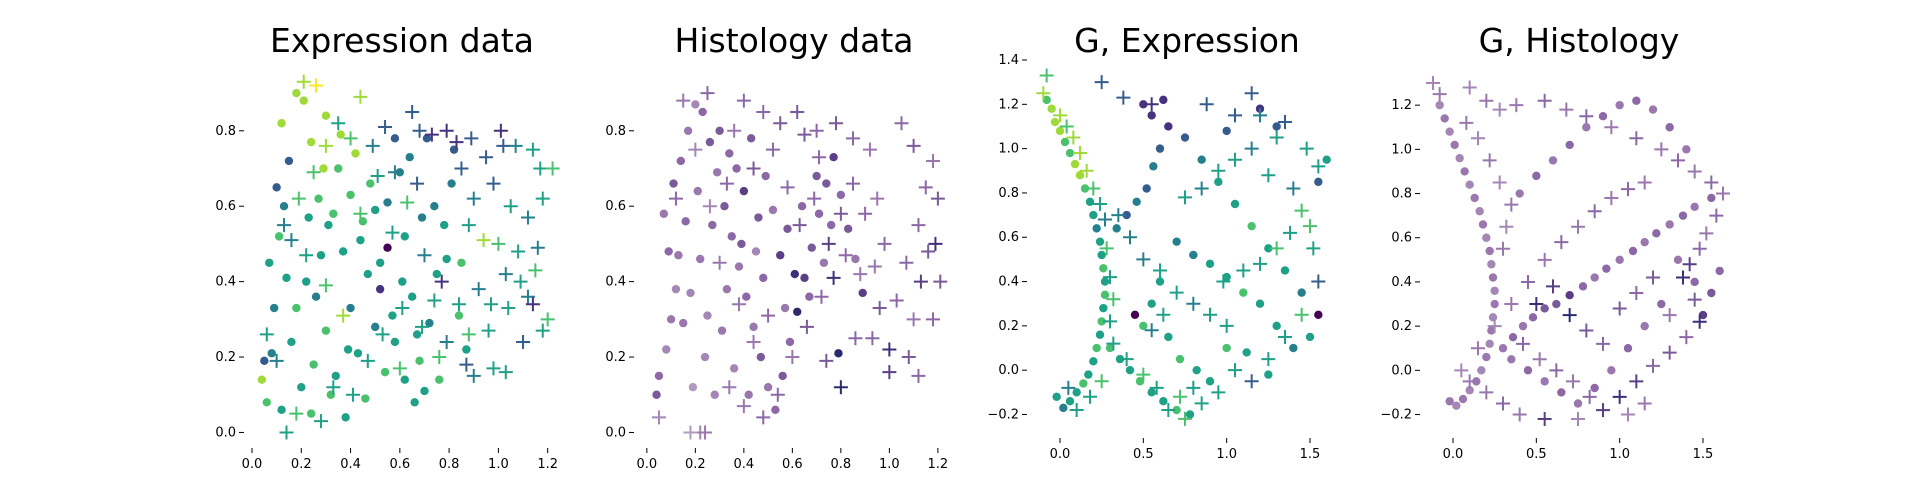 The height and width of the screenshot is (500, 1920). What do you see at coordinates (647, 464) in the screenshot?
I see `x-tick-label: 0.0` at bounding box center [647, 464].